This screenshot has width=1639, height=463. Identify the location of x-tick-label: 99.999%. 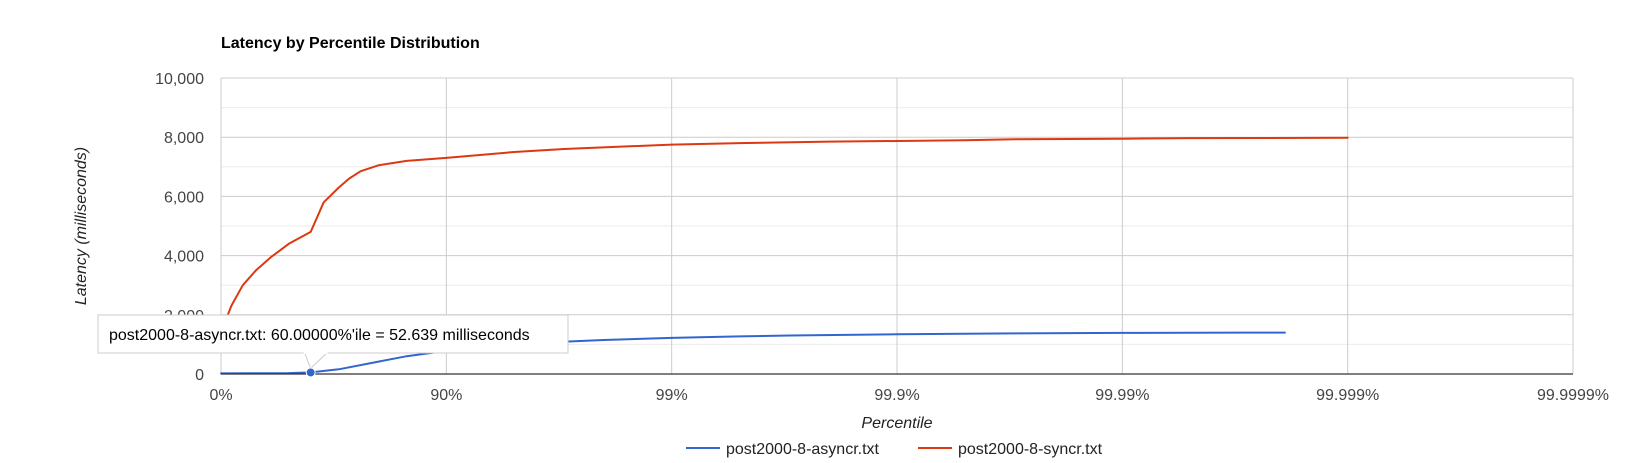
(1347, 395).